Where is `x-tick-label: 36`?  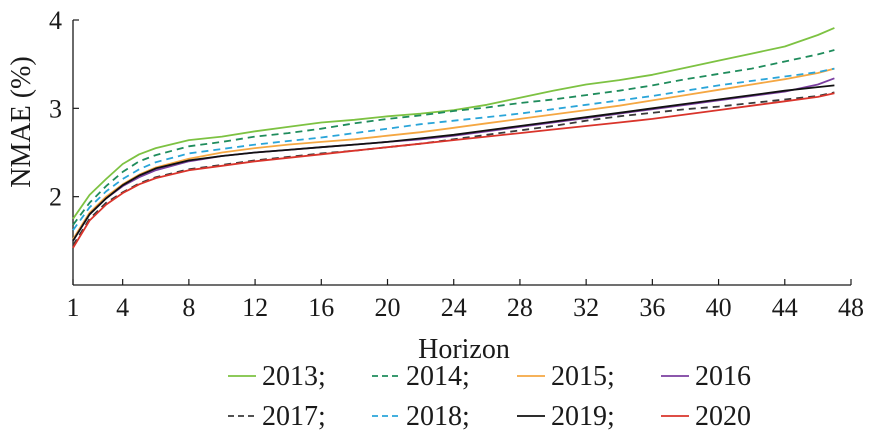
x-tick-label: 36 is located at coordinates (652, 307).